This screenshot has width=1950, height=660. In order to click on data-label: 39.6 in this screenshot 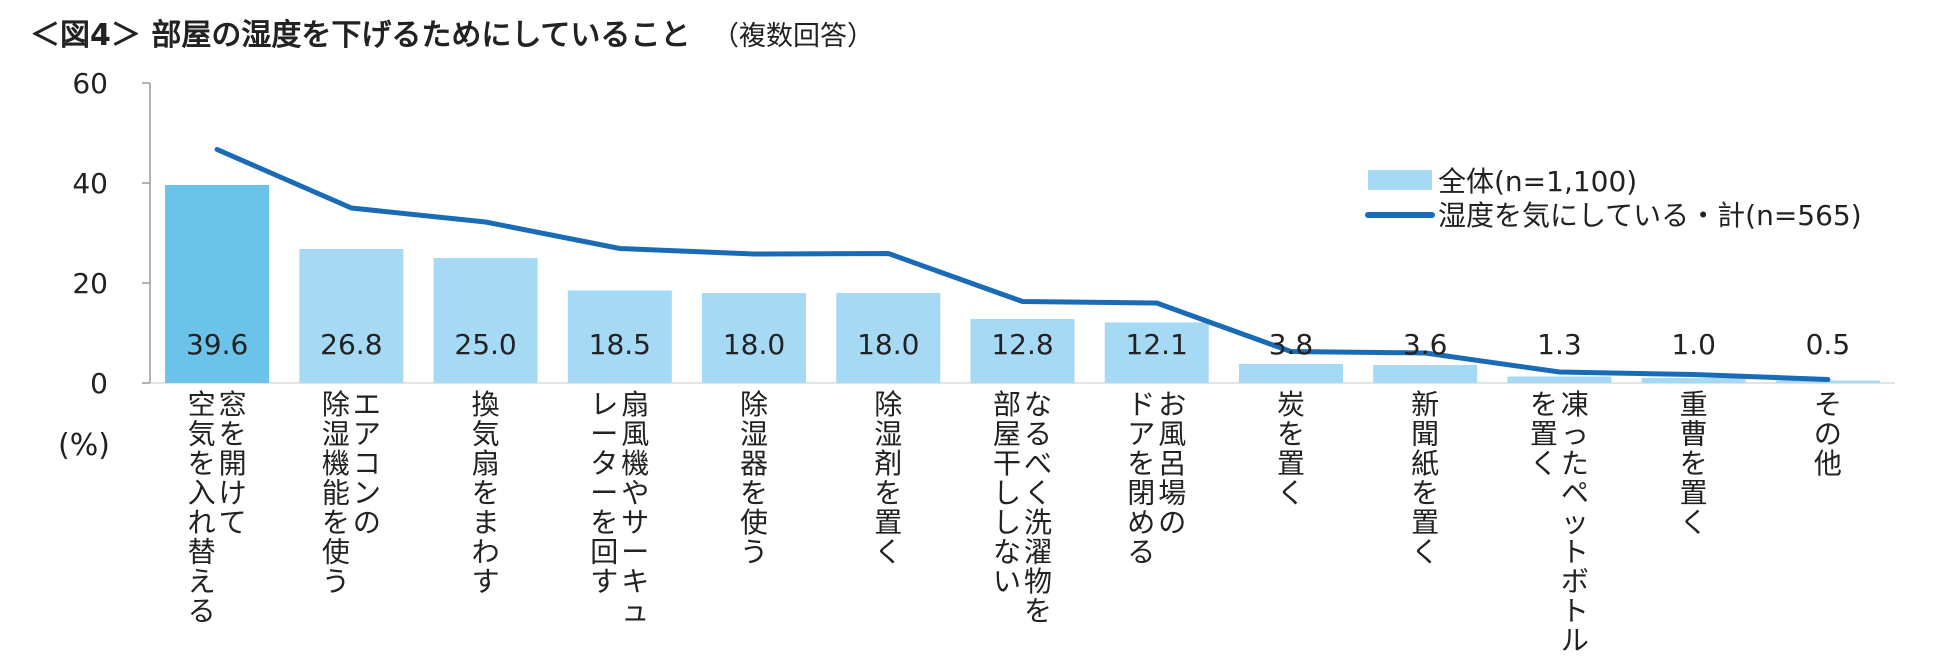, I will do `click(217, 344)`.